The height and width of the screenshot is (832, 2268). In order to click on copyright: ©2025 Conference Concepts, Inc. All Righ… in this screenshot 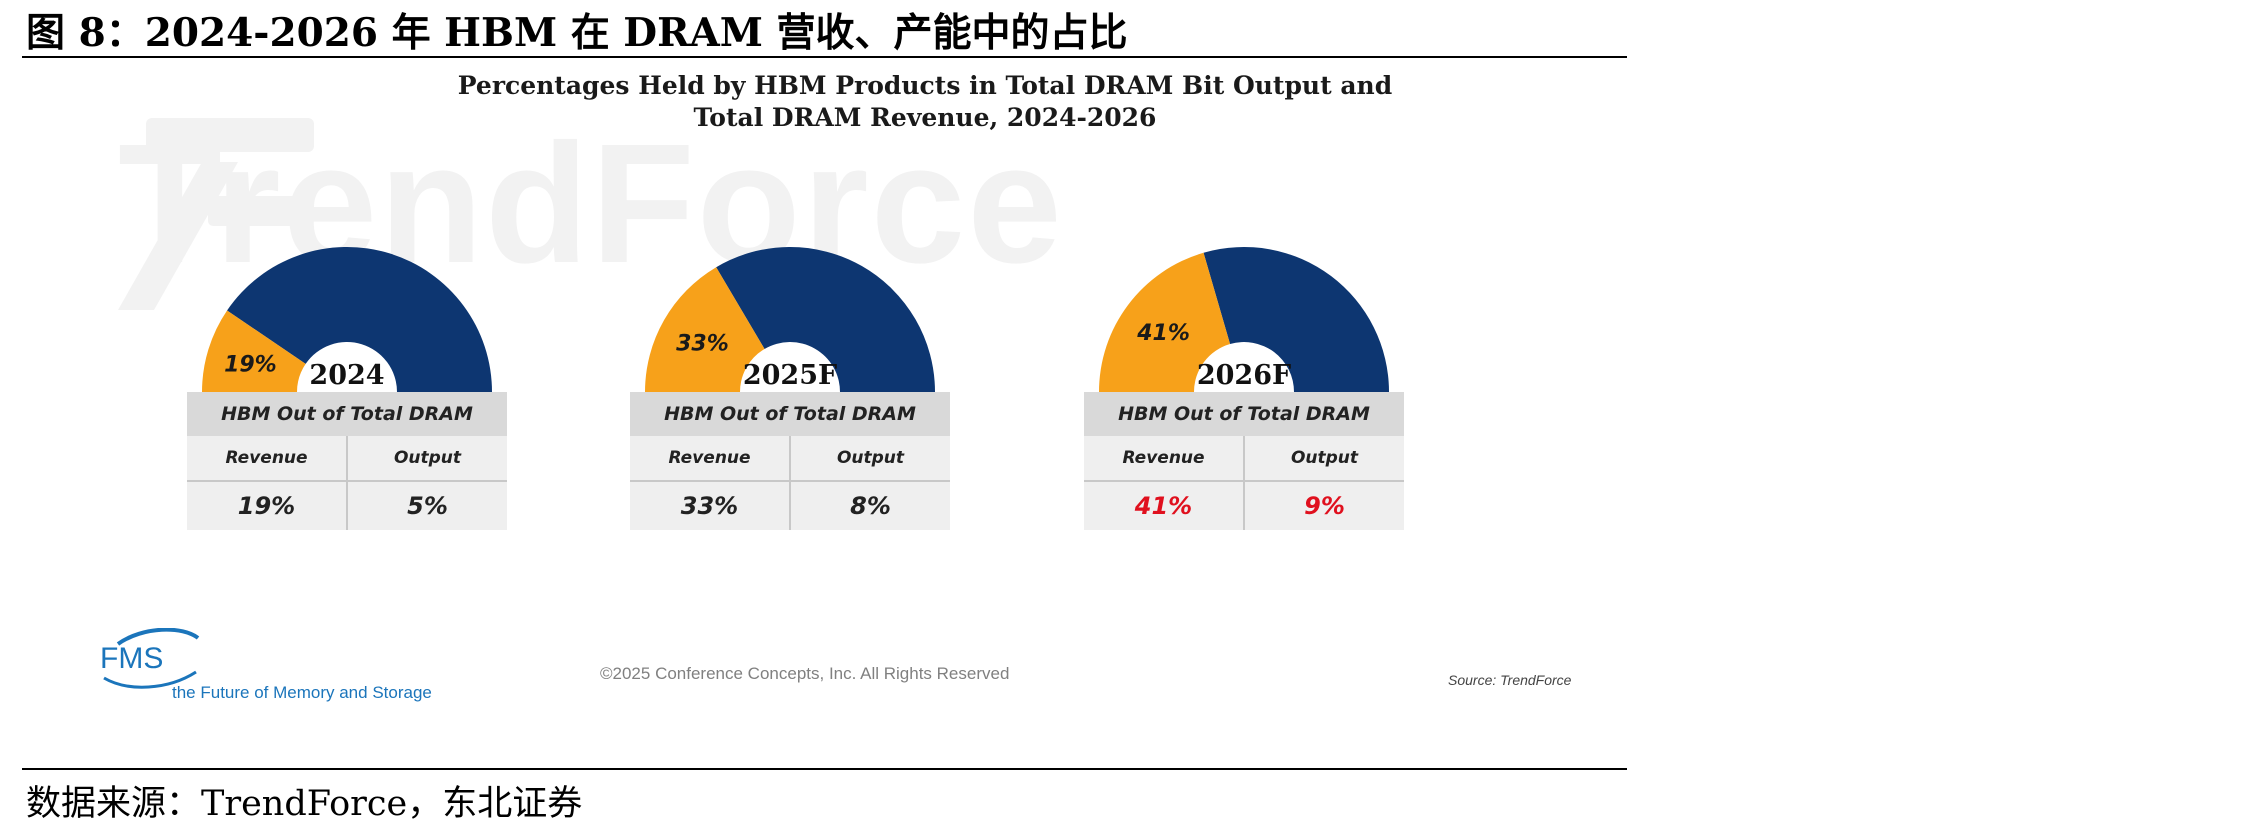, I will do `click(805, 673)`.